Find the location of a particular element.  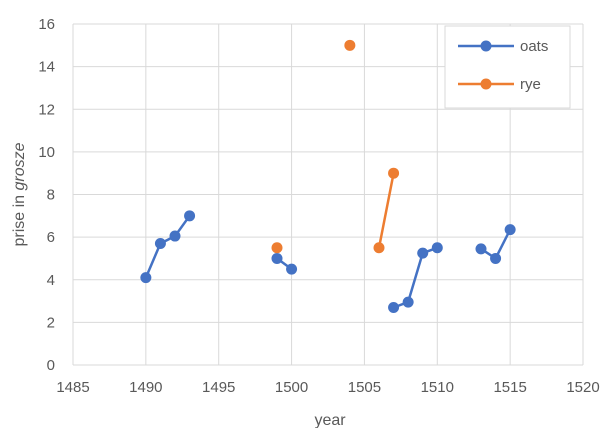

x-tick-label: 1505 is located at coordinates (364, 387).